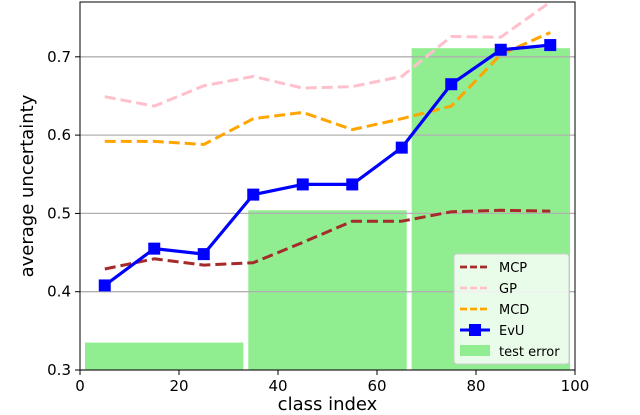 The image size is (640, 415). I want to click on x-tick-label-20: 20, so click(178, 386).